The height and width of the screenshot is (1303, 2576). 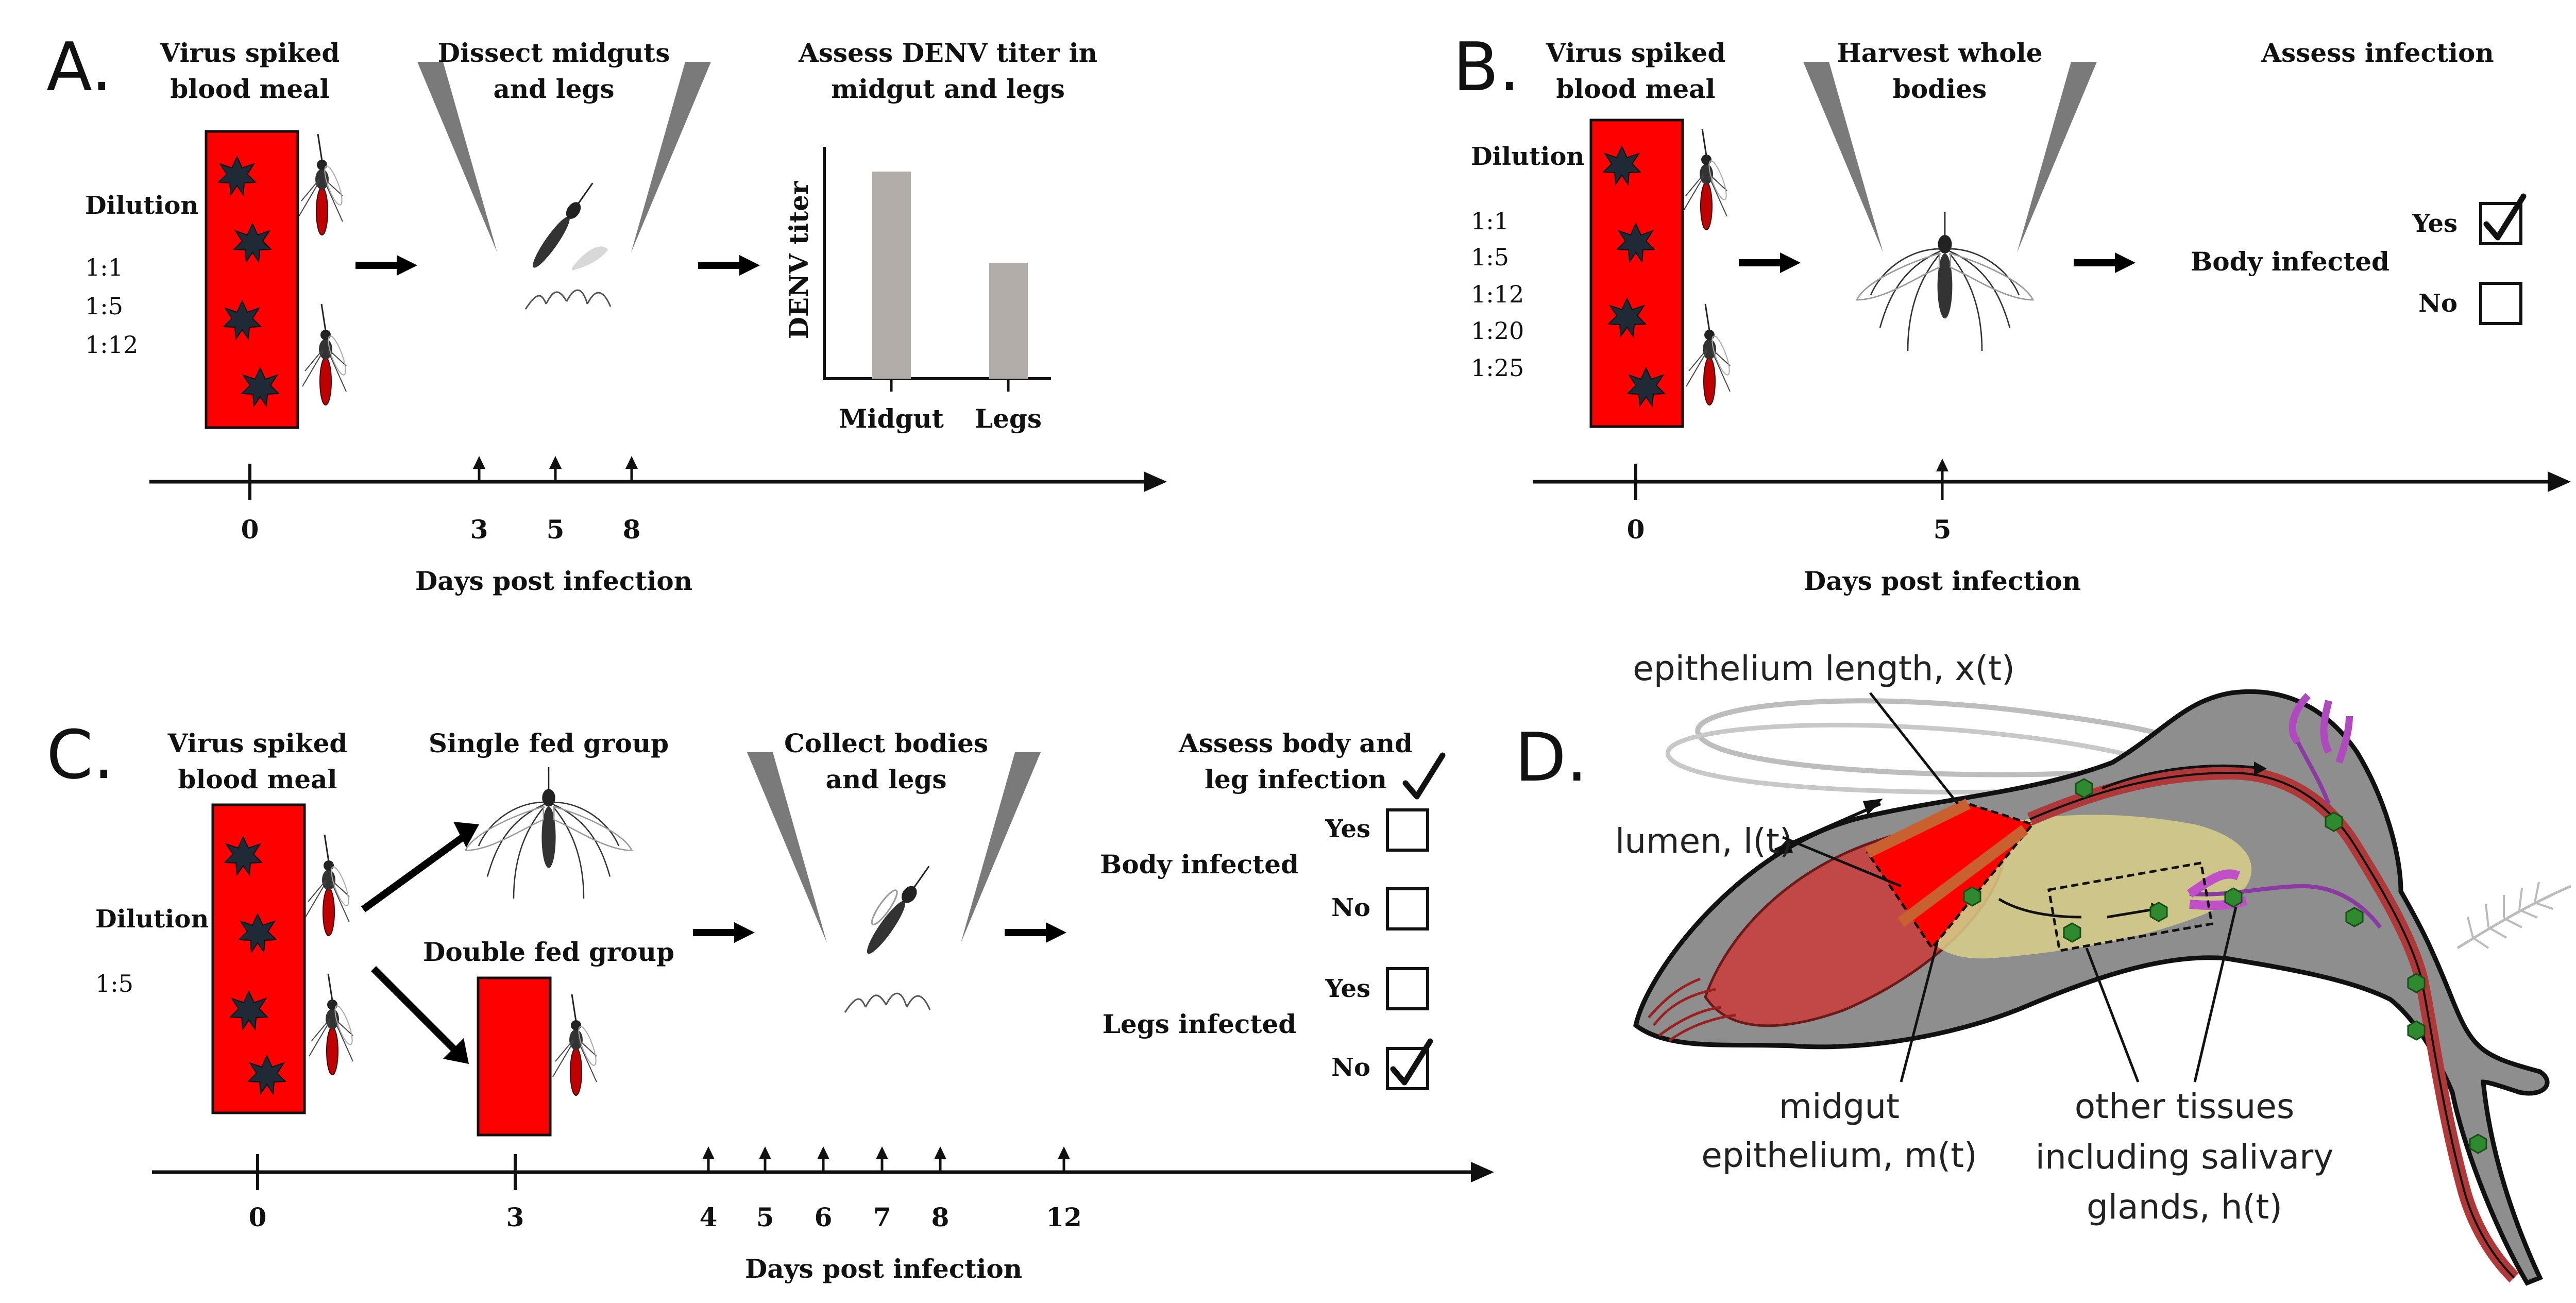 What do you see at coordinates (891, 419) in the screenshot?
I see `bar-label-midgut: Midgut` at bounding box center [891, 419].